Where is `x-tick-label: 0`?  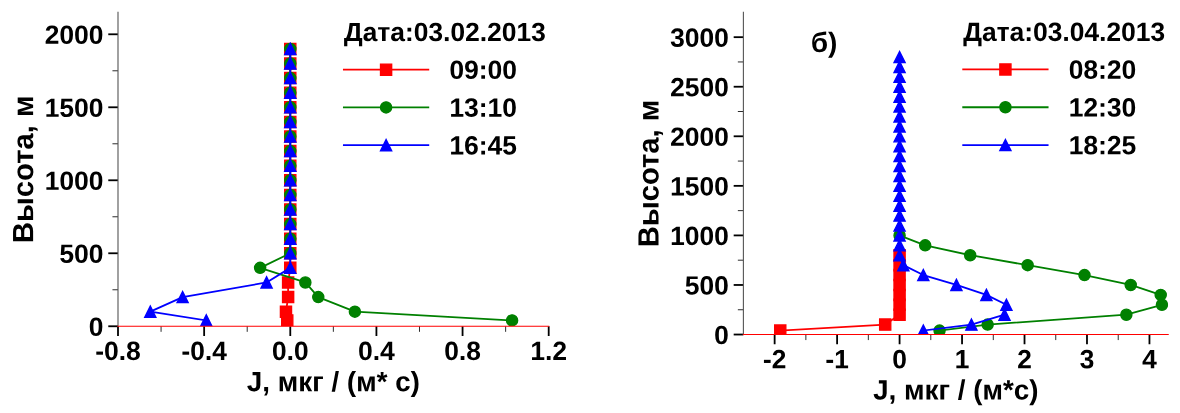 x-tick-label: 0 is located at coordinates (899, 359).